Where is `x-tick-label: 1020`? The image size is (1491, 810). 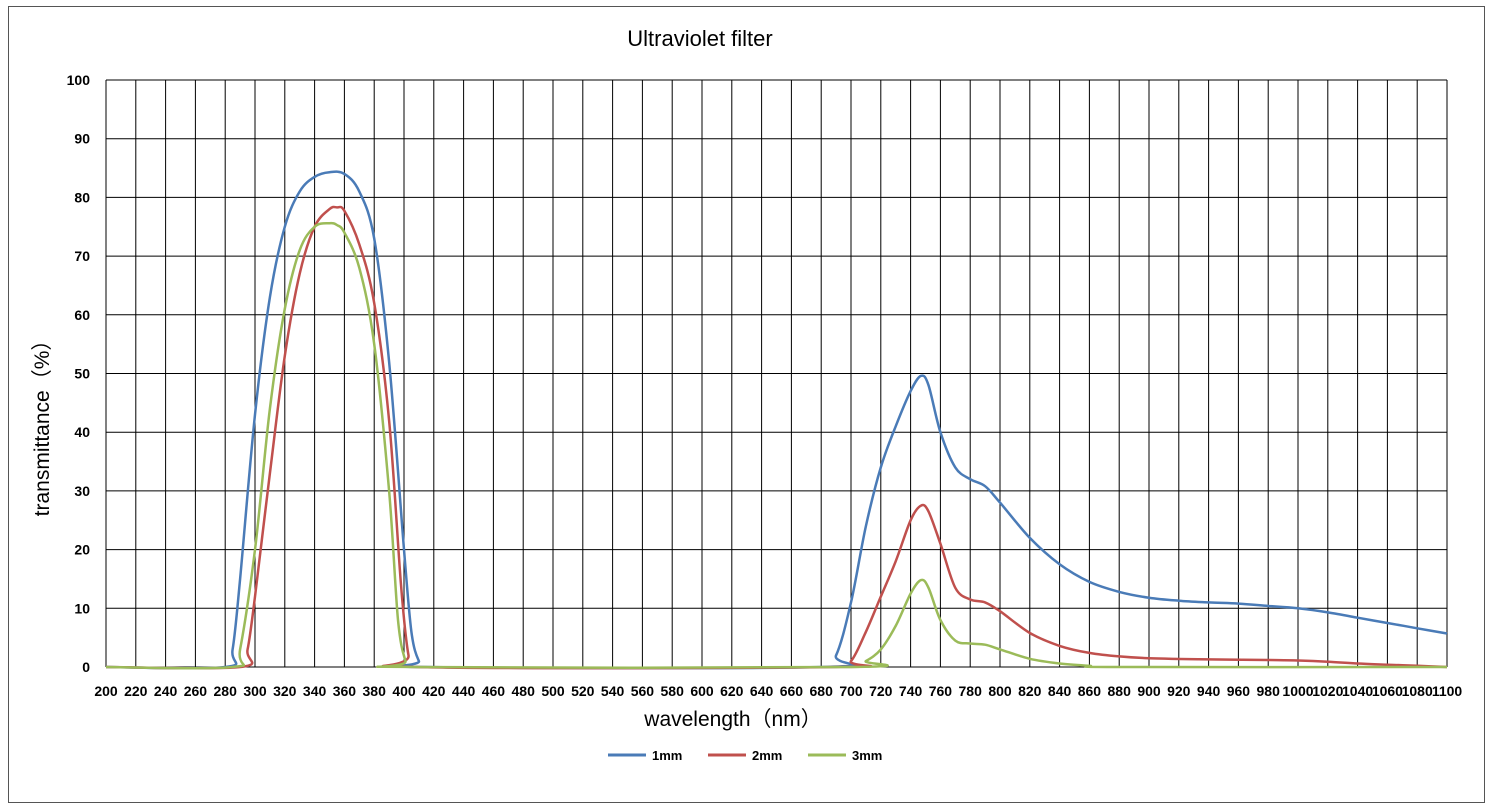
x-tick-label: 1020 is located at coordinates (1327, 691).